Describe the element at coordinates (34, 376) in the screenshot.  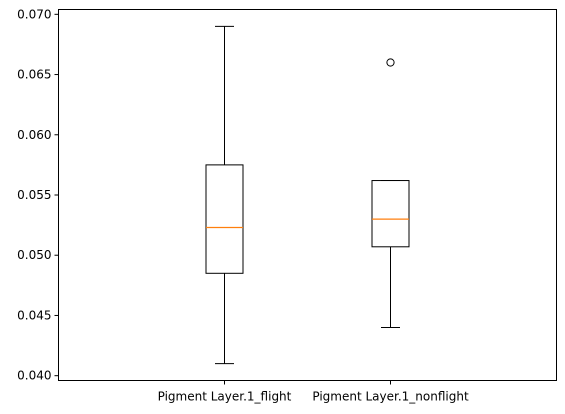
I see `y-tick-label: 0.040` at that location.